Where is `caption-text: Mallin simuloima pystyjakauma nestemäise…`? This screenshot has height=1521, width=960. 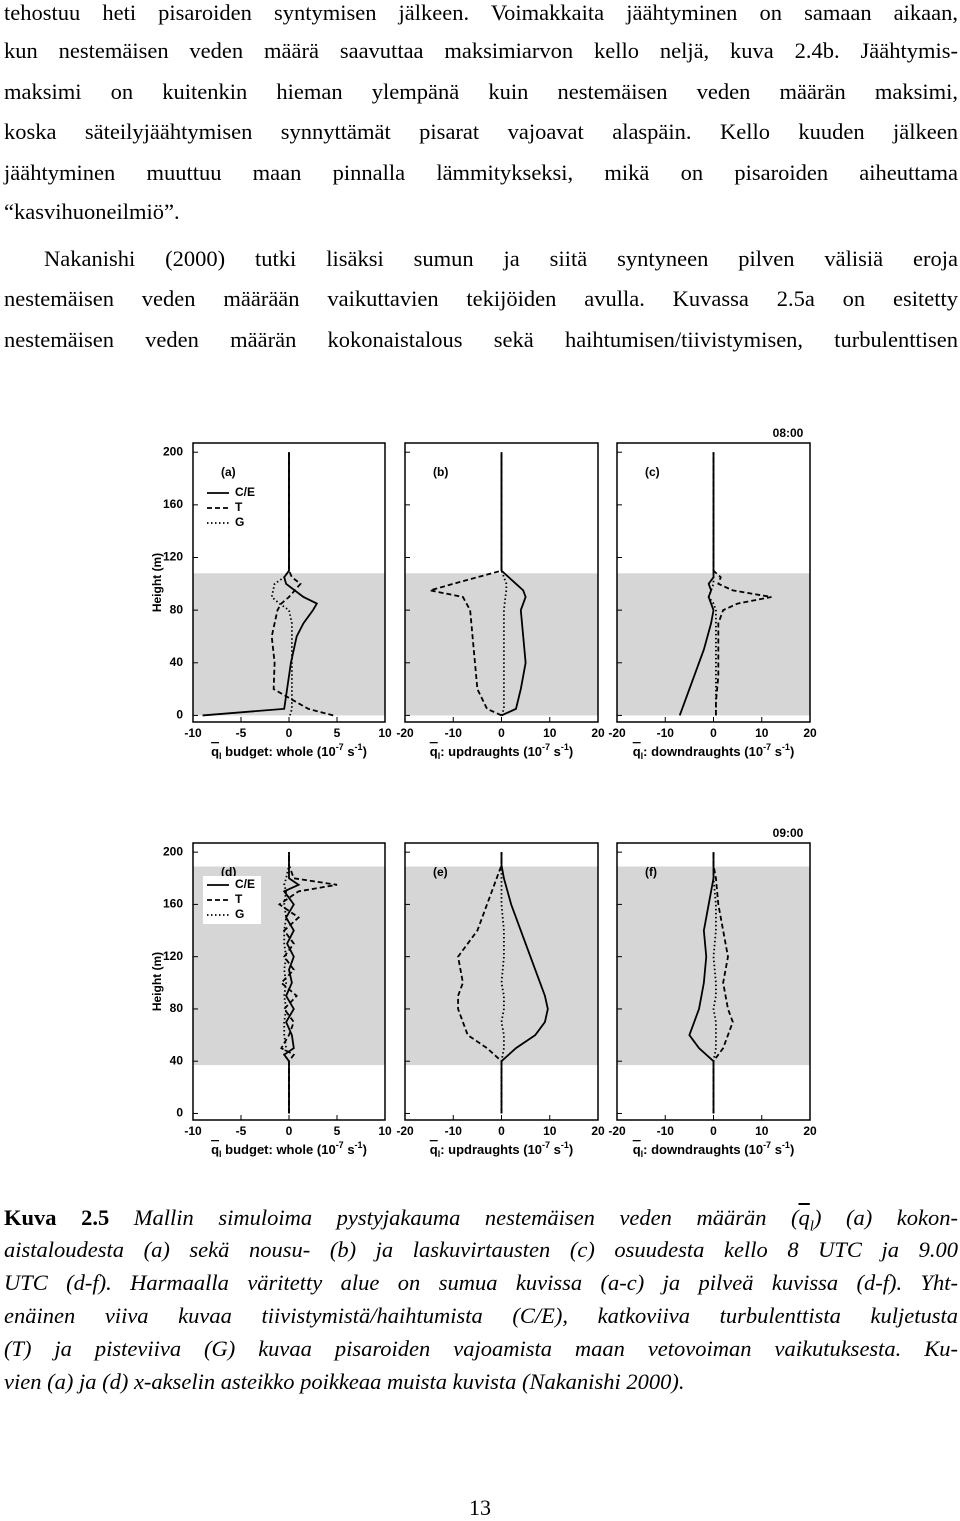
caption-text: Mallin simuloima pystyjakauma nestemäise… is located at coordinates (466, 1217).